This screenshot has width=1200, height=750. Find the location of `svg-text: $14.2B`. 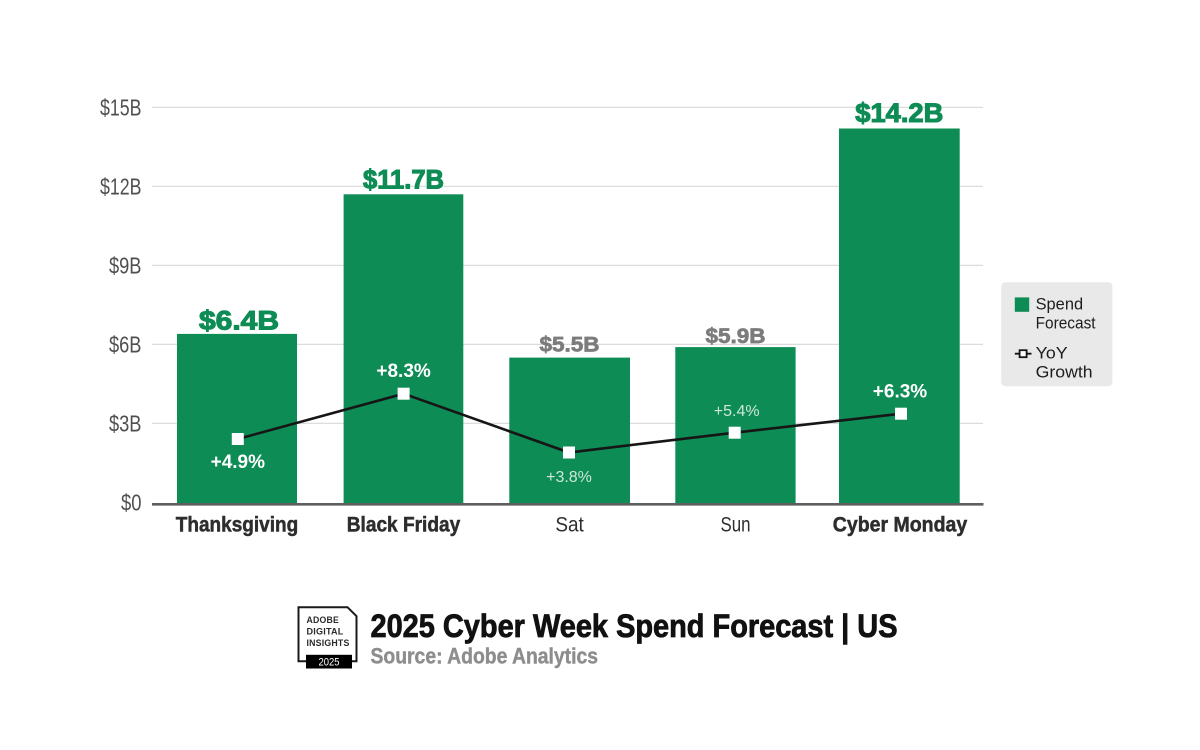

svg-text: $14.2B is located at coordinates (899, 113).